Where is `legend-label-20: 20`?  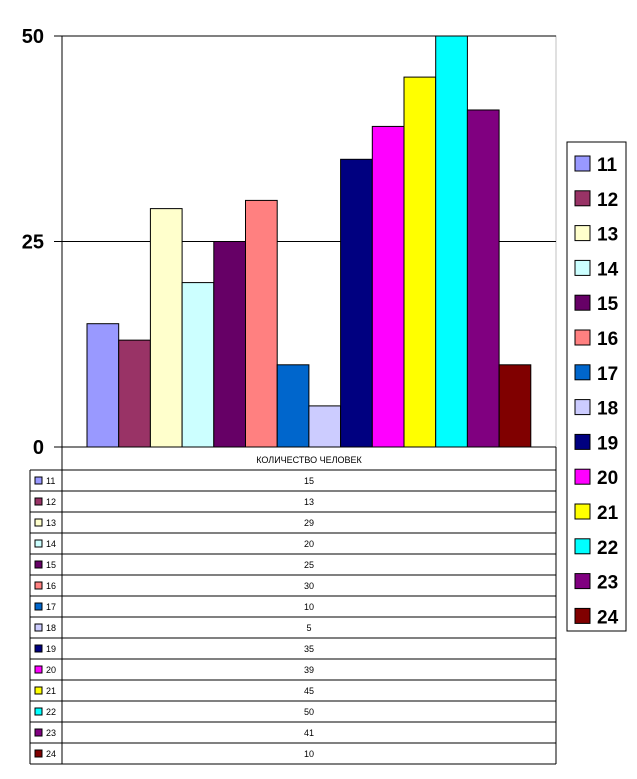 legend-label-20: 20 is located at coordinates (607, 478).